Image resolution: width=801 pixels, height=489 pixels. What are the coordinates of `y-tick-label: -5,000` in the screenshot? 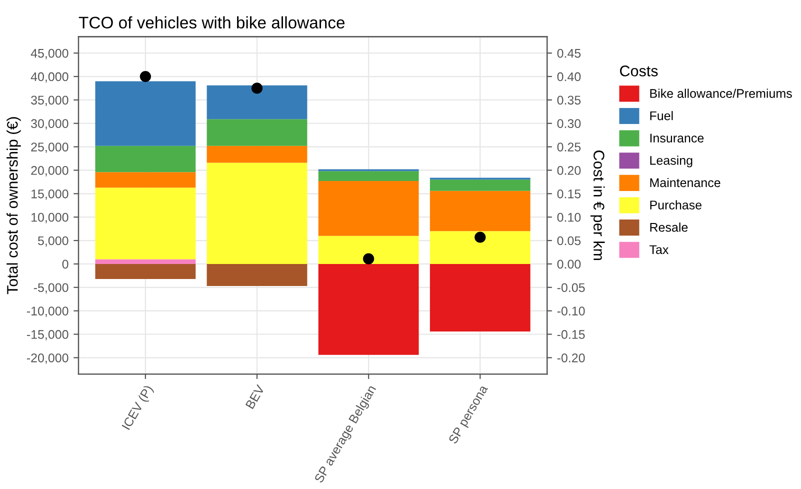 It's located at (51, 288).